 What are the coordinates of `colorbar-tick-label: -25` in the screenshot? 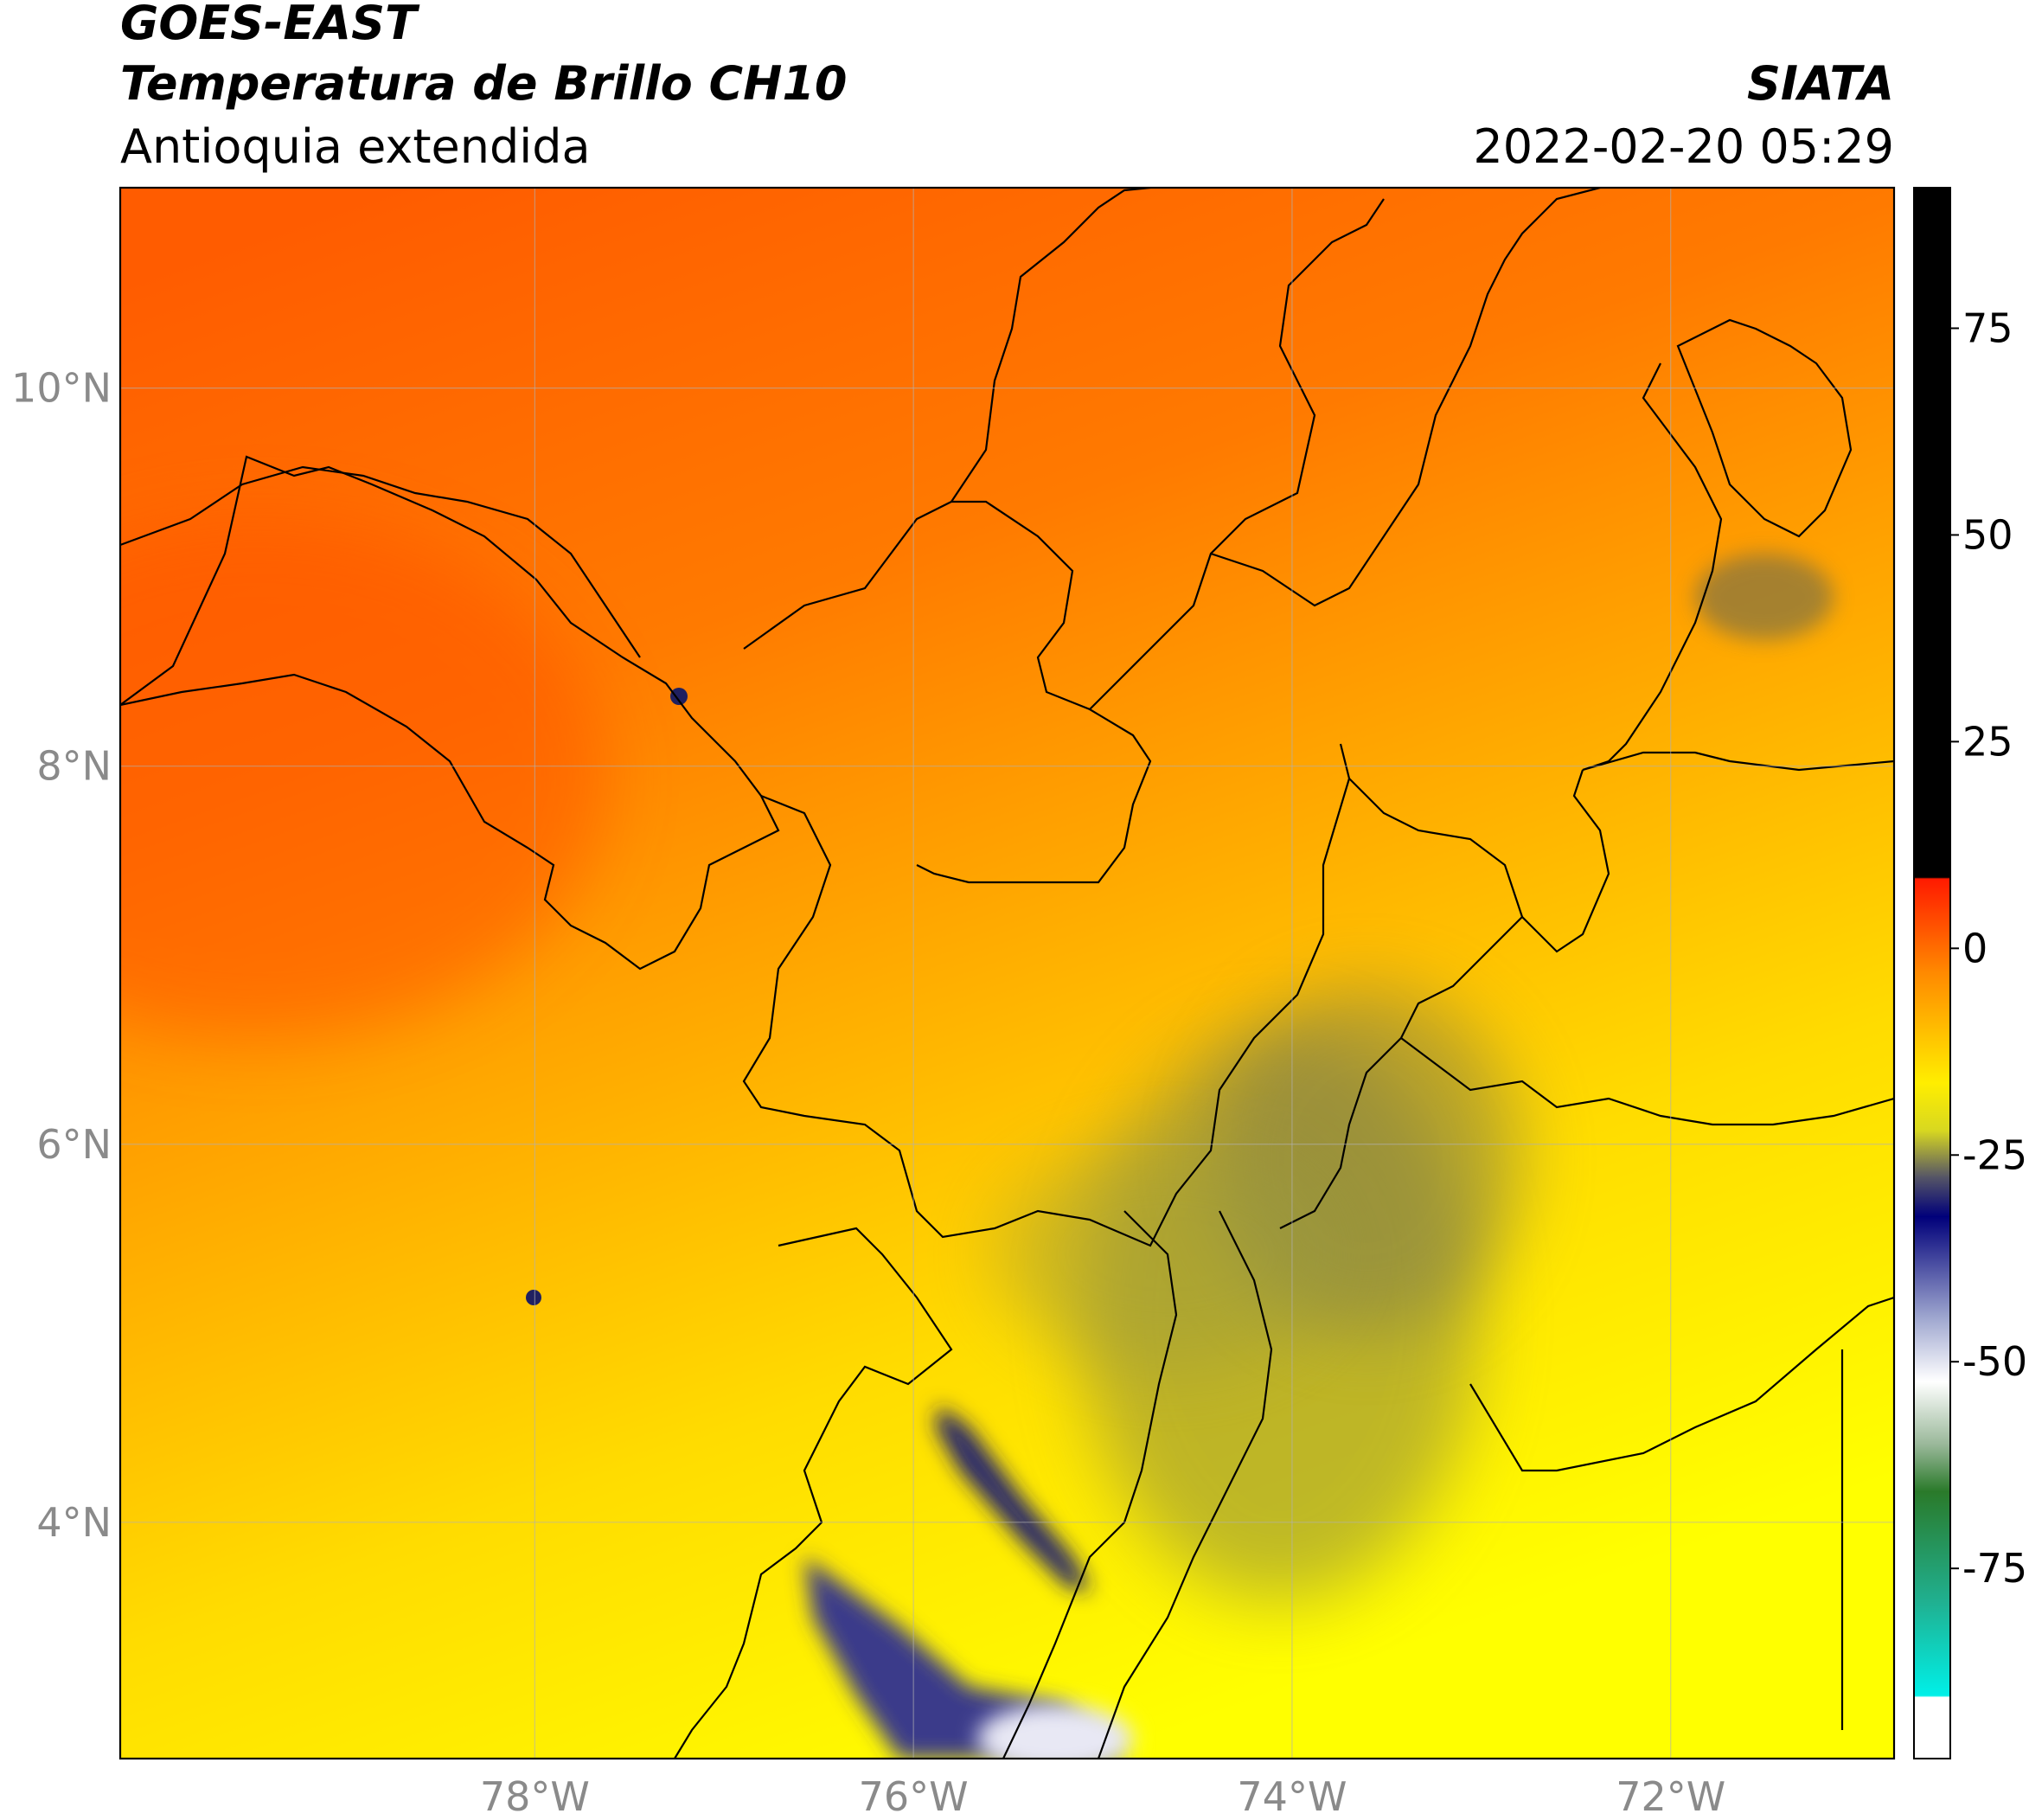 It's located at (1994, 1154).